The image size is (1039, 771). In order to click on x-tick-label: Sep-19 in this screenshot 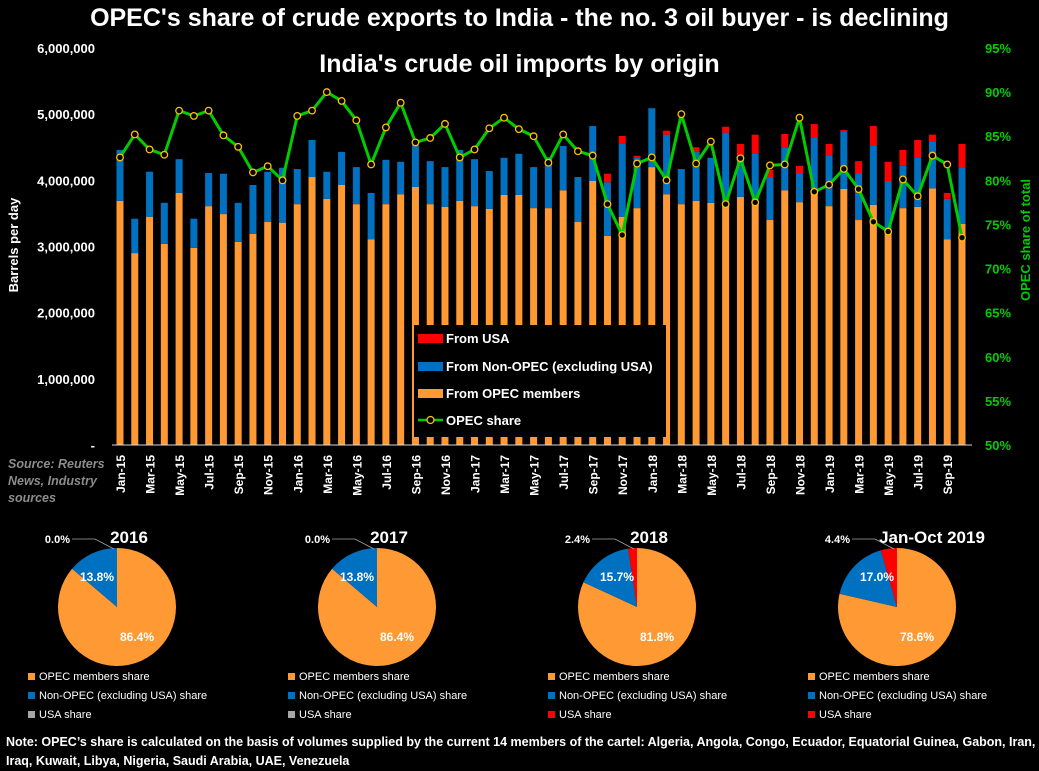, I will do `click(948, 475)`.